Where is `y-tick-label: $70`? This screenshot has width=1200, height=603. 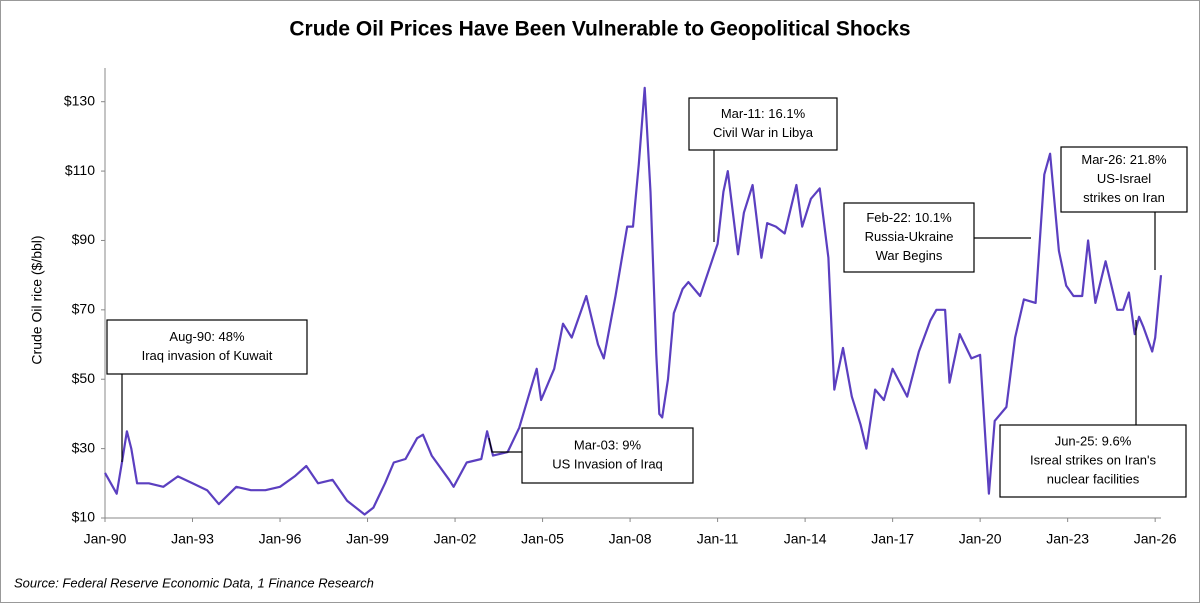
y-tick-label: $70 is located at coordinates (84, 309).